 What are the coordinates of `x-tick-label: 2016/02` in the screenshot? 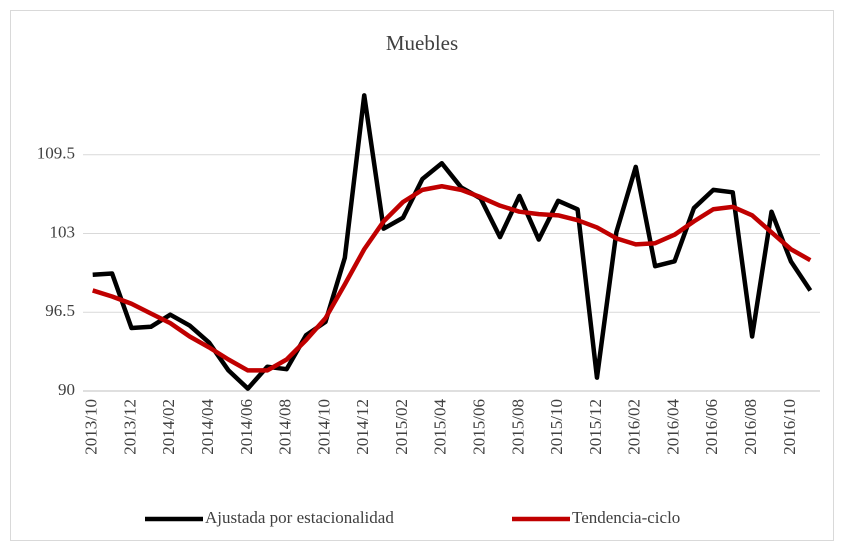 It's located at (634, 427).